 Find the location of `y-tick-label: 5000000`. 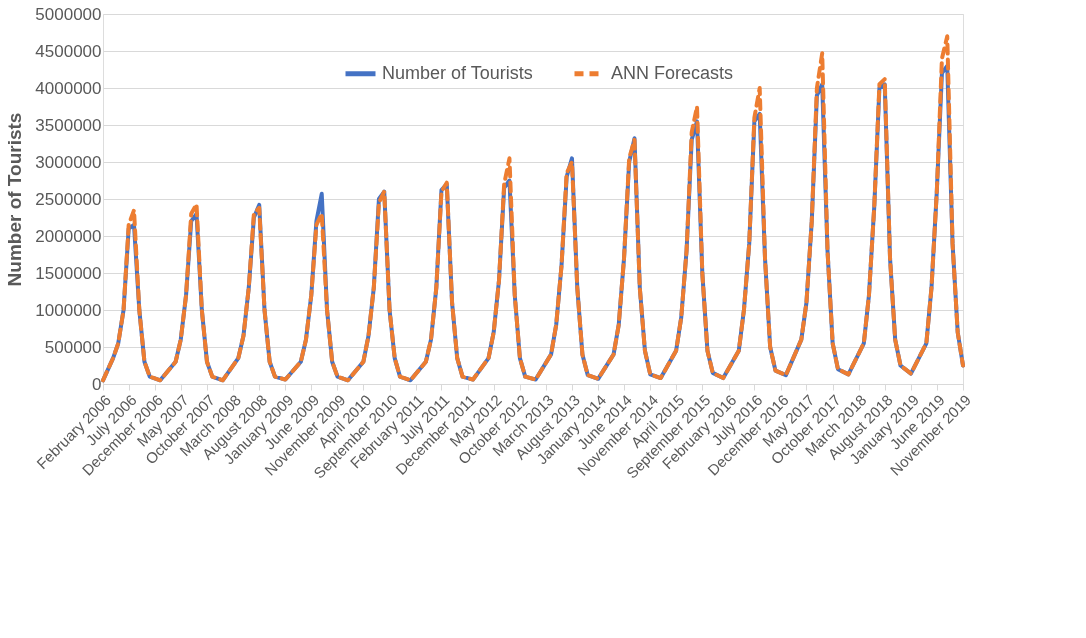

y-tick-label: 5000000 is located at coordinates (68, 14).